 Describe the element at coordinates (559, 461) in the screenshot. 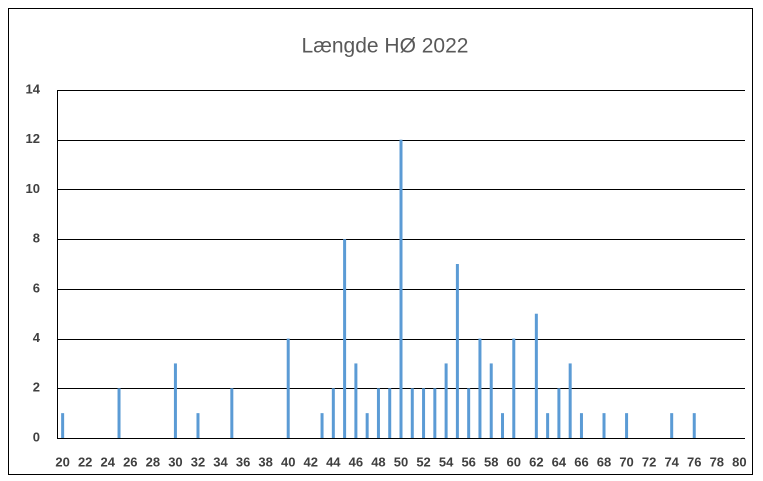

I see `x-tick-label: 64` at that location.